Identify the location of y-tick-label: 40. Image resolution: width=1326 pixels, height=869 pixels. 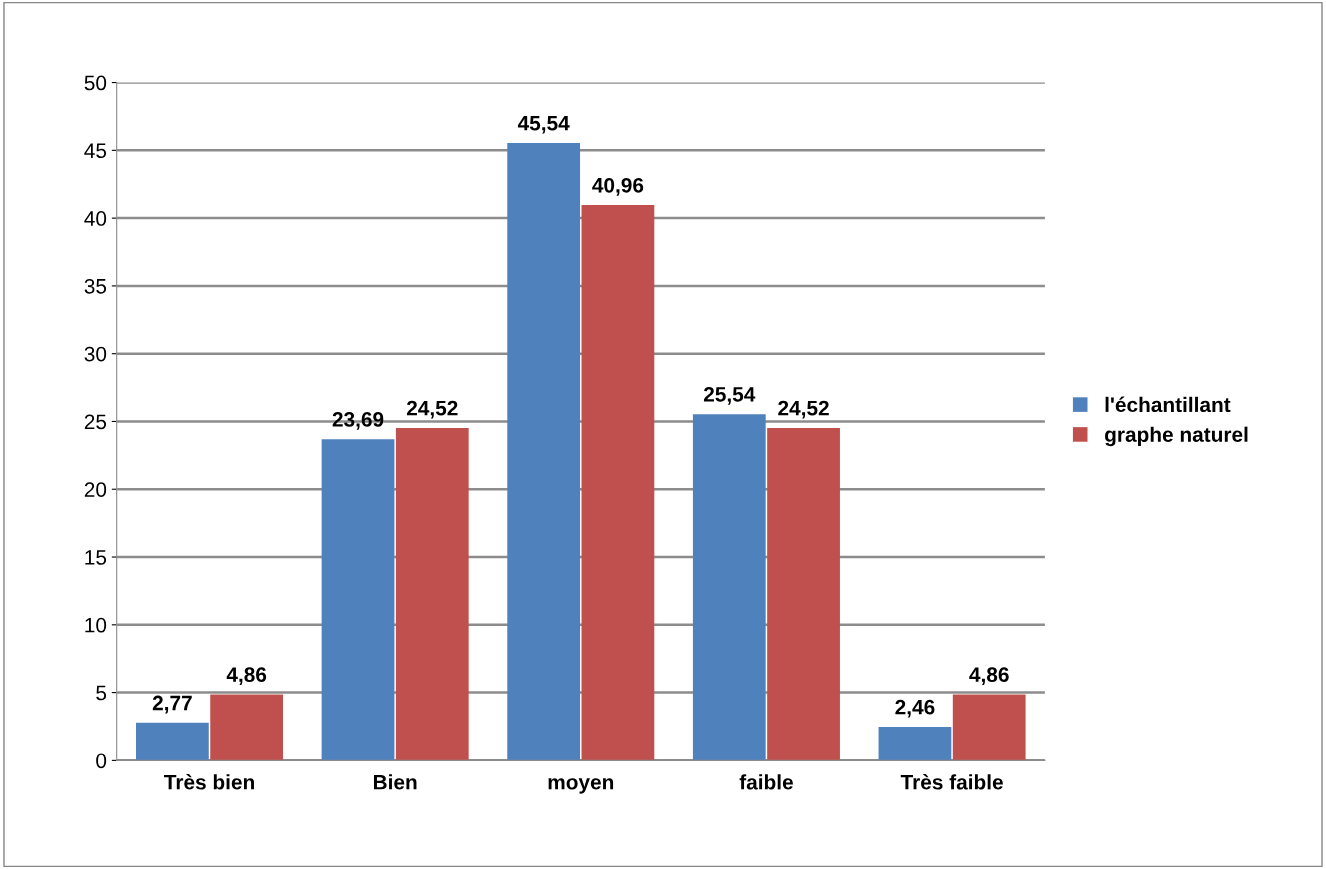
(95, 218).